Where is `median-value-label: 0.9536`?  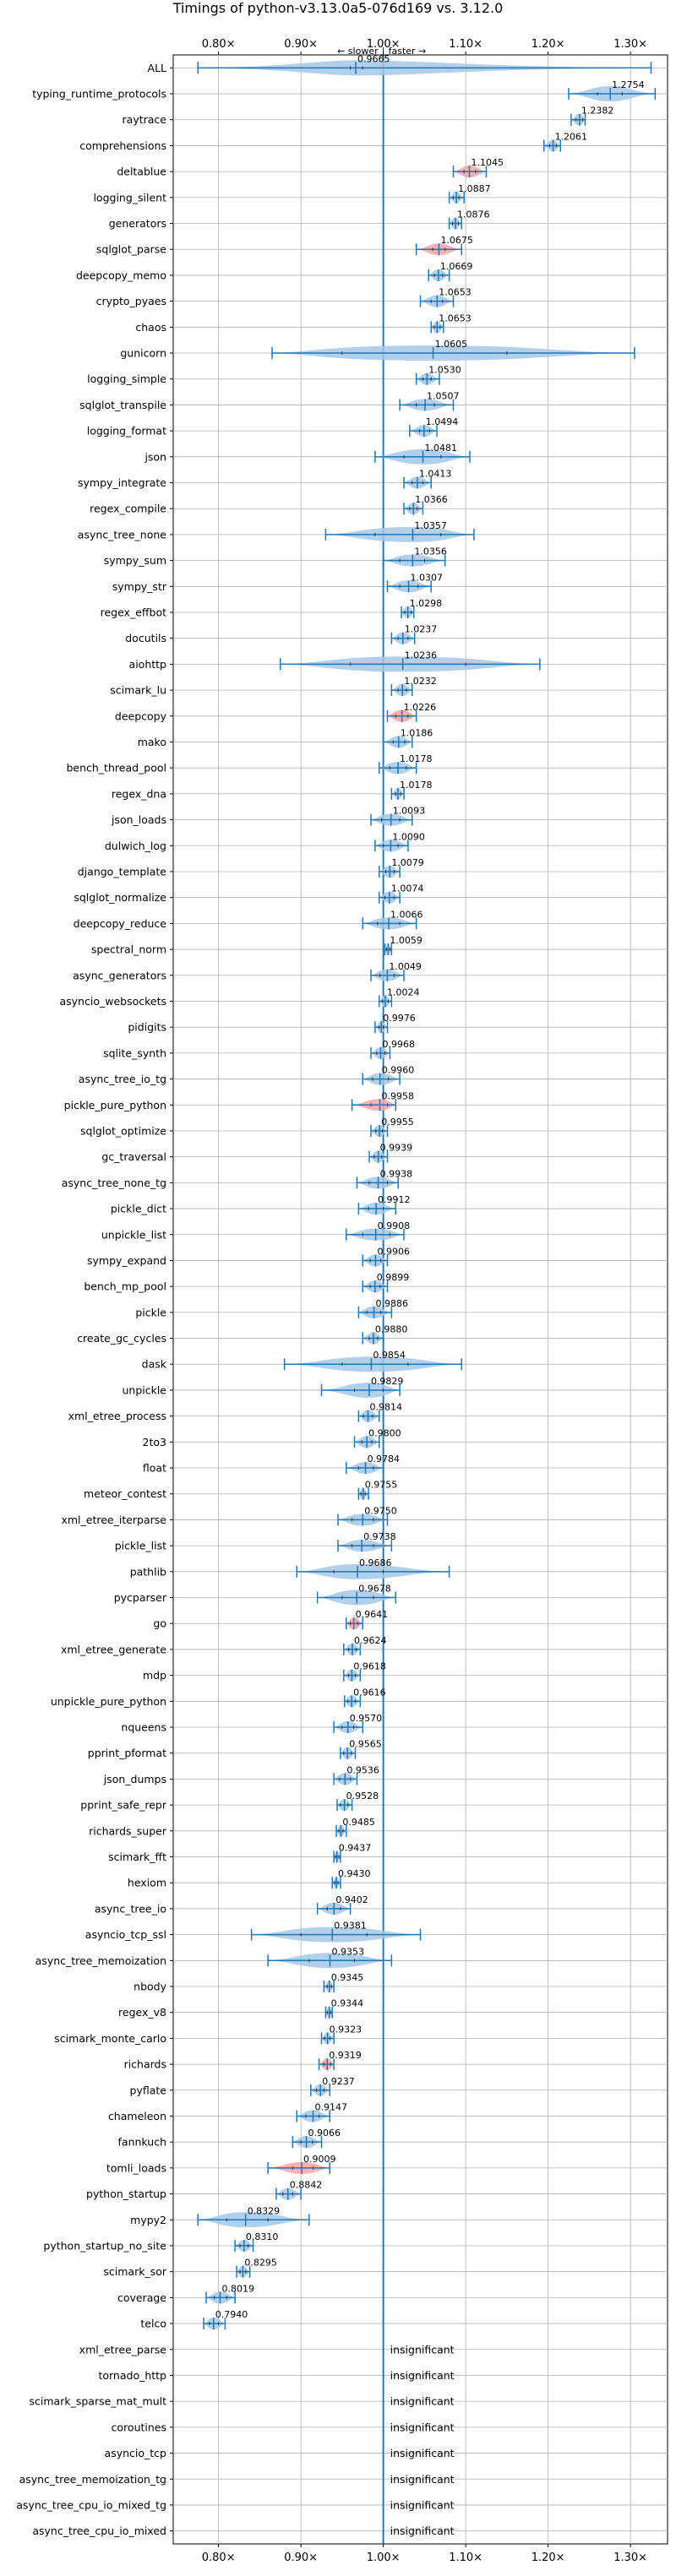 median-value-label: 0.9536 is located at coordinates (362, 1769).